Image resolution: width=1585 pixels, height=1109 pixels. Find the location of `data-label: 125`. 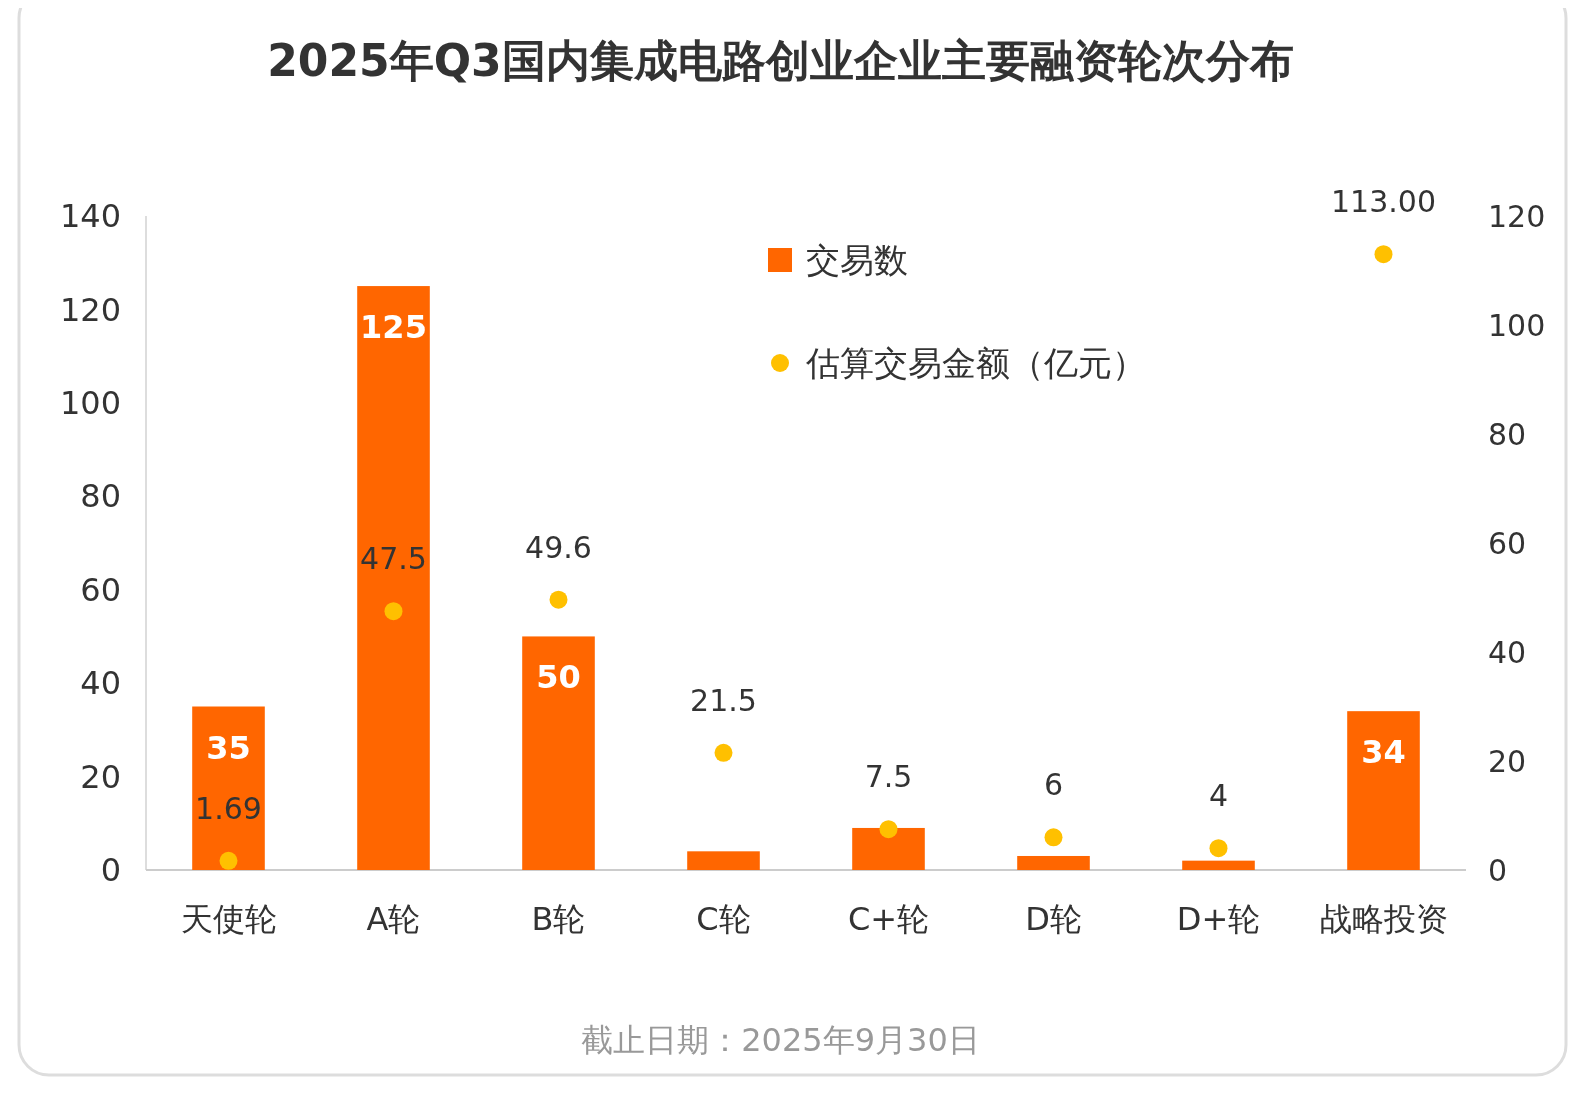

data-label: 125 is located at coordinates (393, 327).